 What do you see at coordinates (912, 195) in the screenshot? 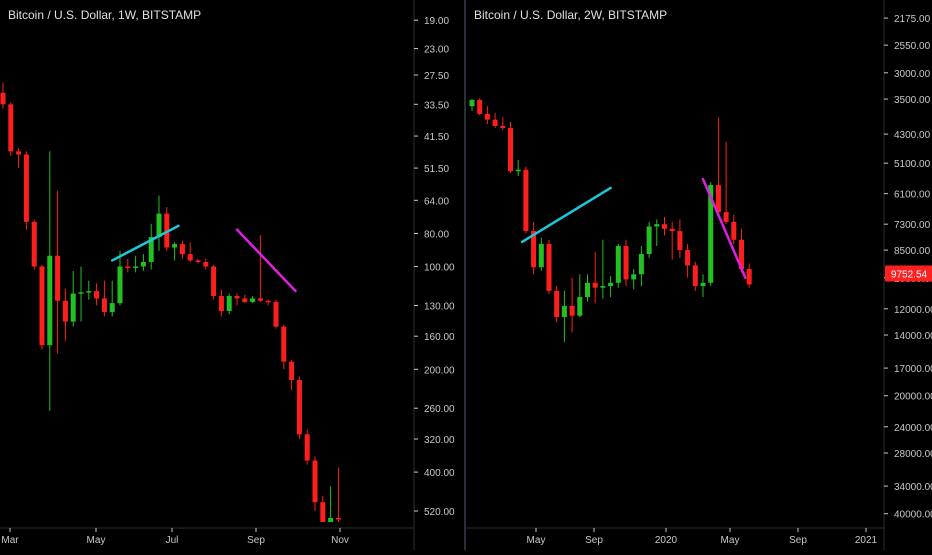
I see `y-tick-label: 6100.00` at bounding box center [912, 195].